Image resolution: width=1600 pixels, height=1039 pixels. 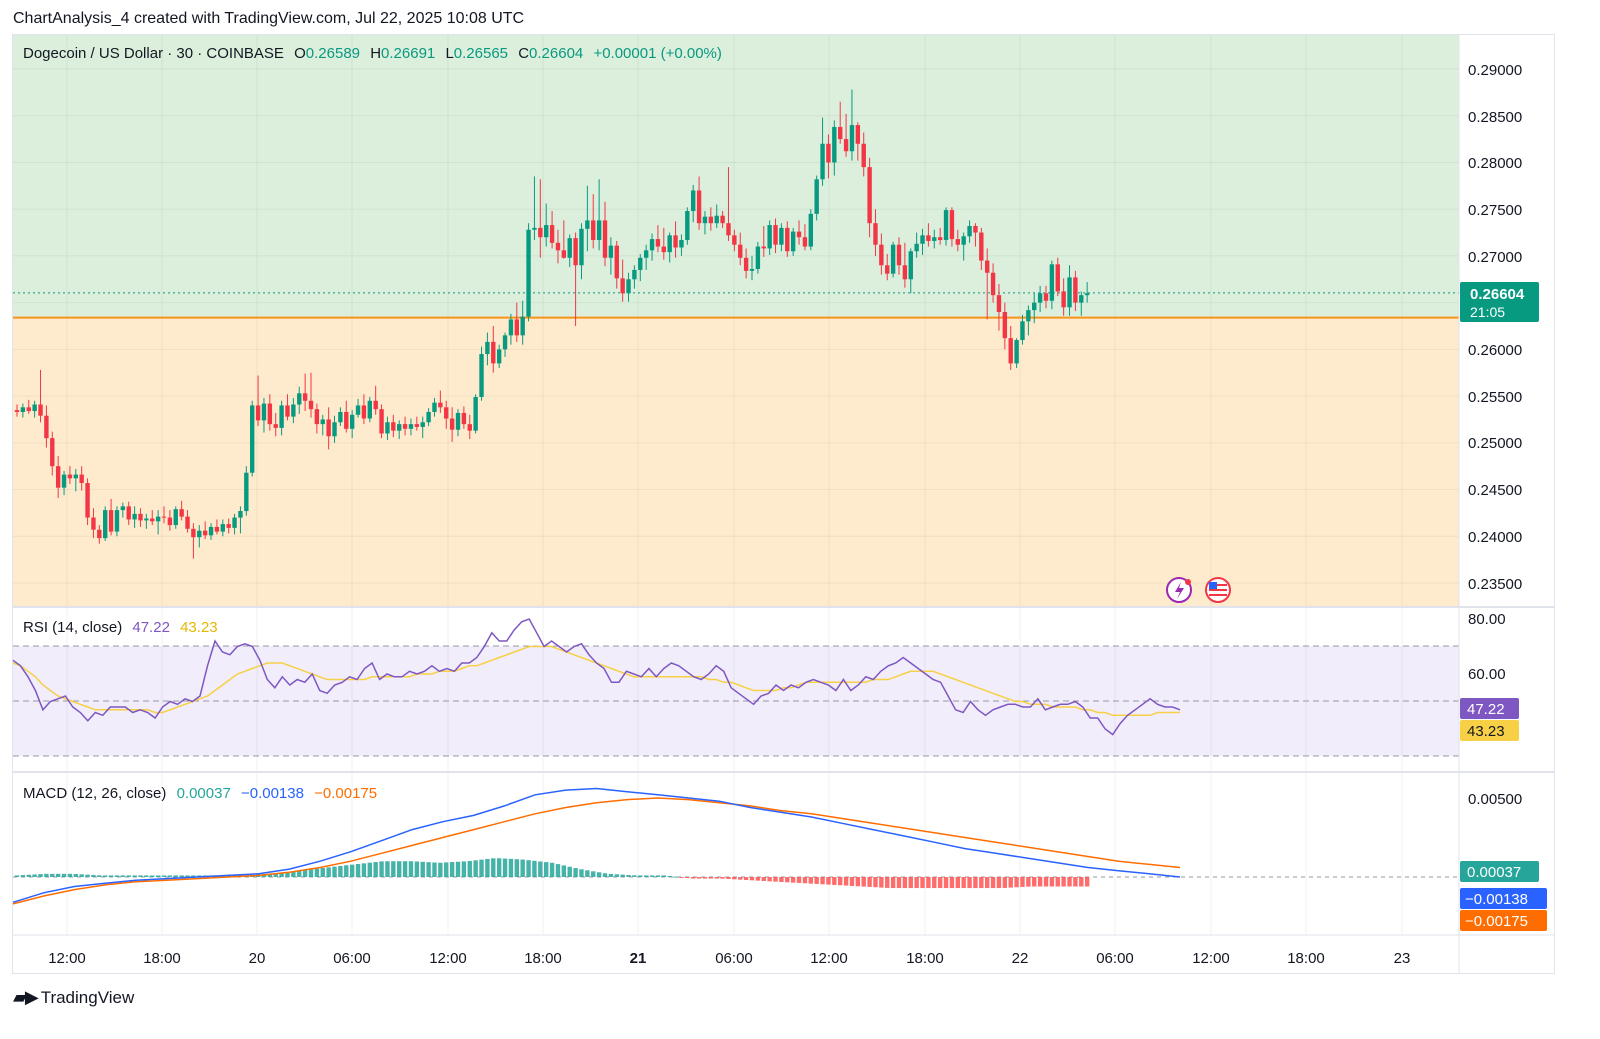 I want to click on rsi-ma-value: 43.23, so click(x=199, y=627).